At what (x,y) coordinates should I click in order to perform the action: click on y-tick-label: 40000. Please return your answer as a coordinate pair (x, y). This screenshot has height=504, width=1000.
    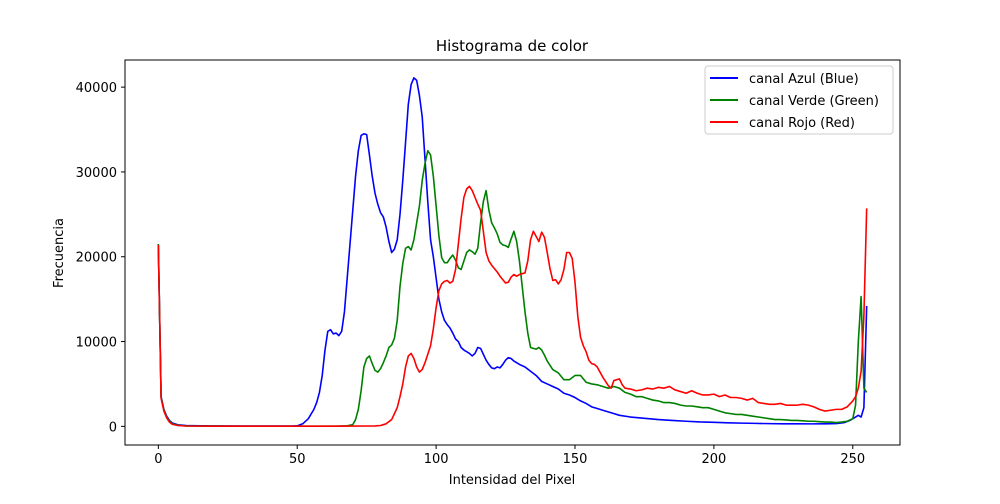
    Looking at the image, I should click on (96, 88).